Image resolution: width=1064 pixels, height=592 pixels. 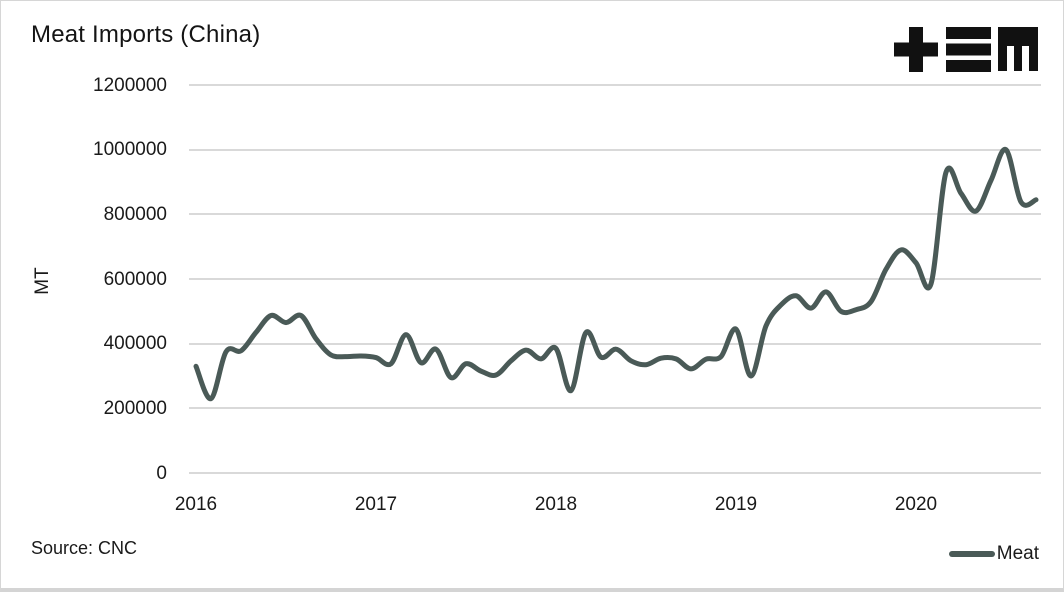 I want to click on y-tick-label: 600000, so click(x=135, y=279).